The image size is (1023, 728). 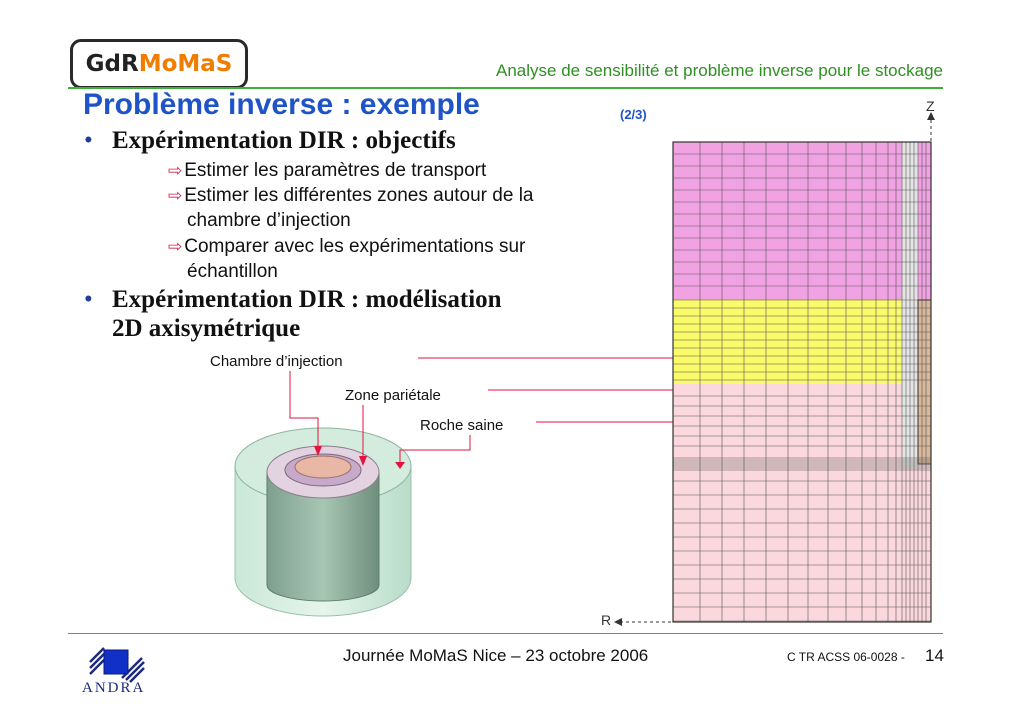 What do you see at coordinates (281, 104) in the screenshot?
I see `page-title: Problème inverse : exemple` at bounding box center [281, 104].